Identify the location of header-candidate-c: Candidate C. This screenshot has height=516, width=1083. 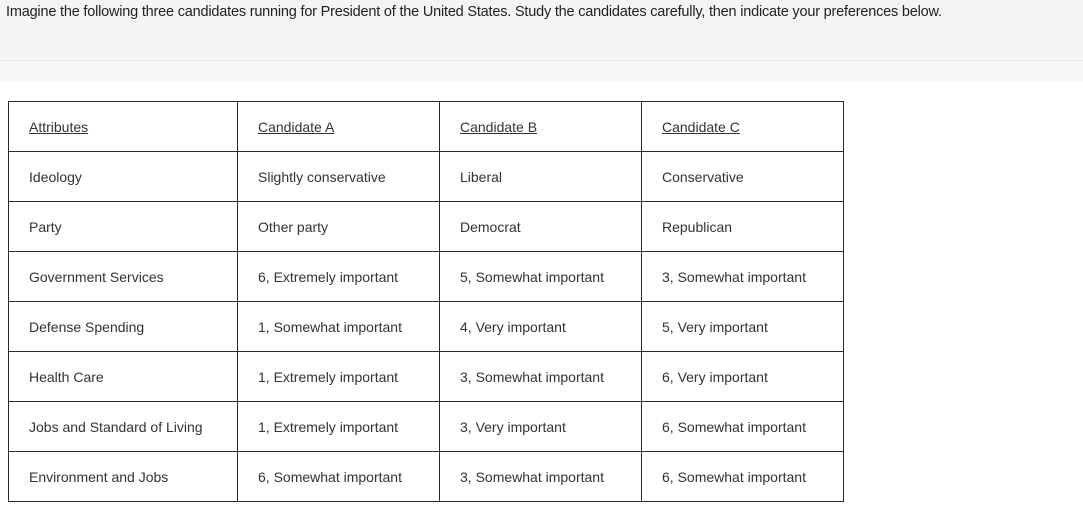
(742, 126).